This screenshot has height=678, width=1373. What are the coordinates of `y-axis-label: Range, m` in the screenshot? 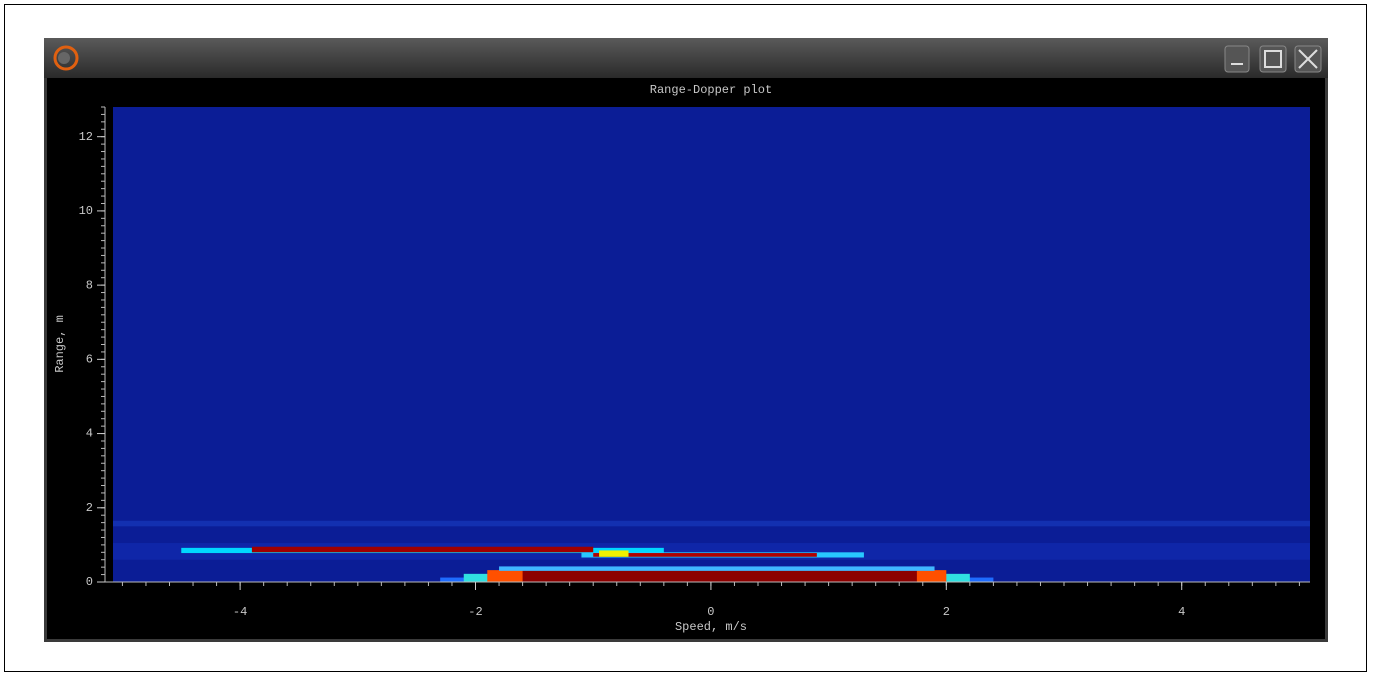 It's located at (60, 344).